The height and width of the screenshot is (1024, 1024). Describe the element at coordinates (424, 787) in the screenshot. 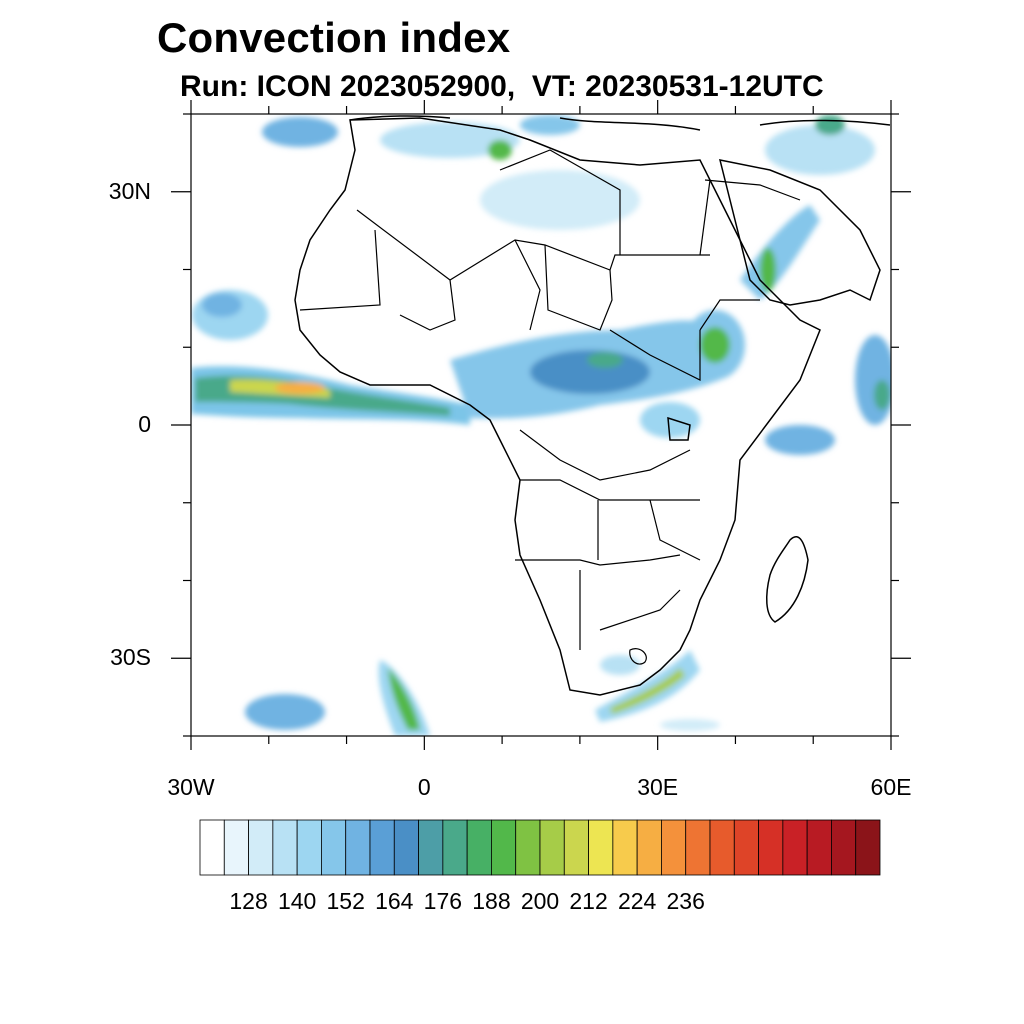

I see `longitude-label: 0` at that location.